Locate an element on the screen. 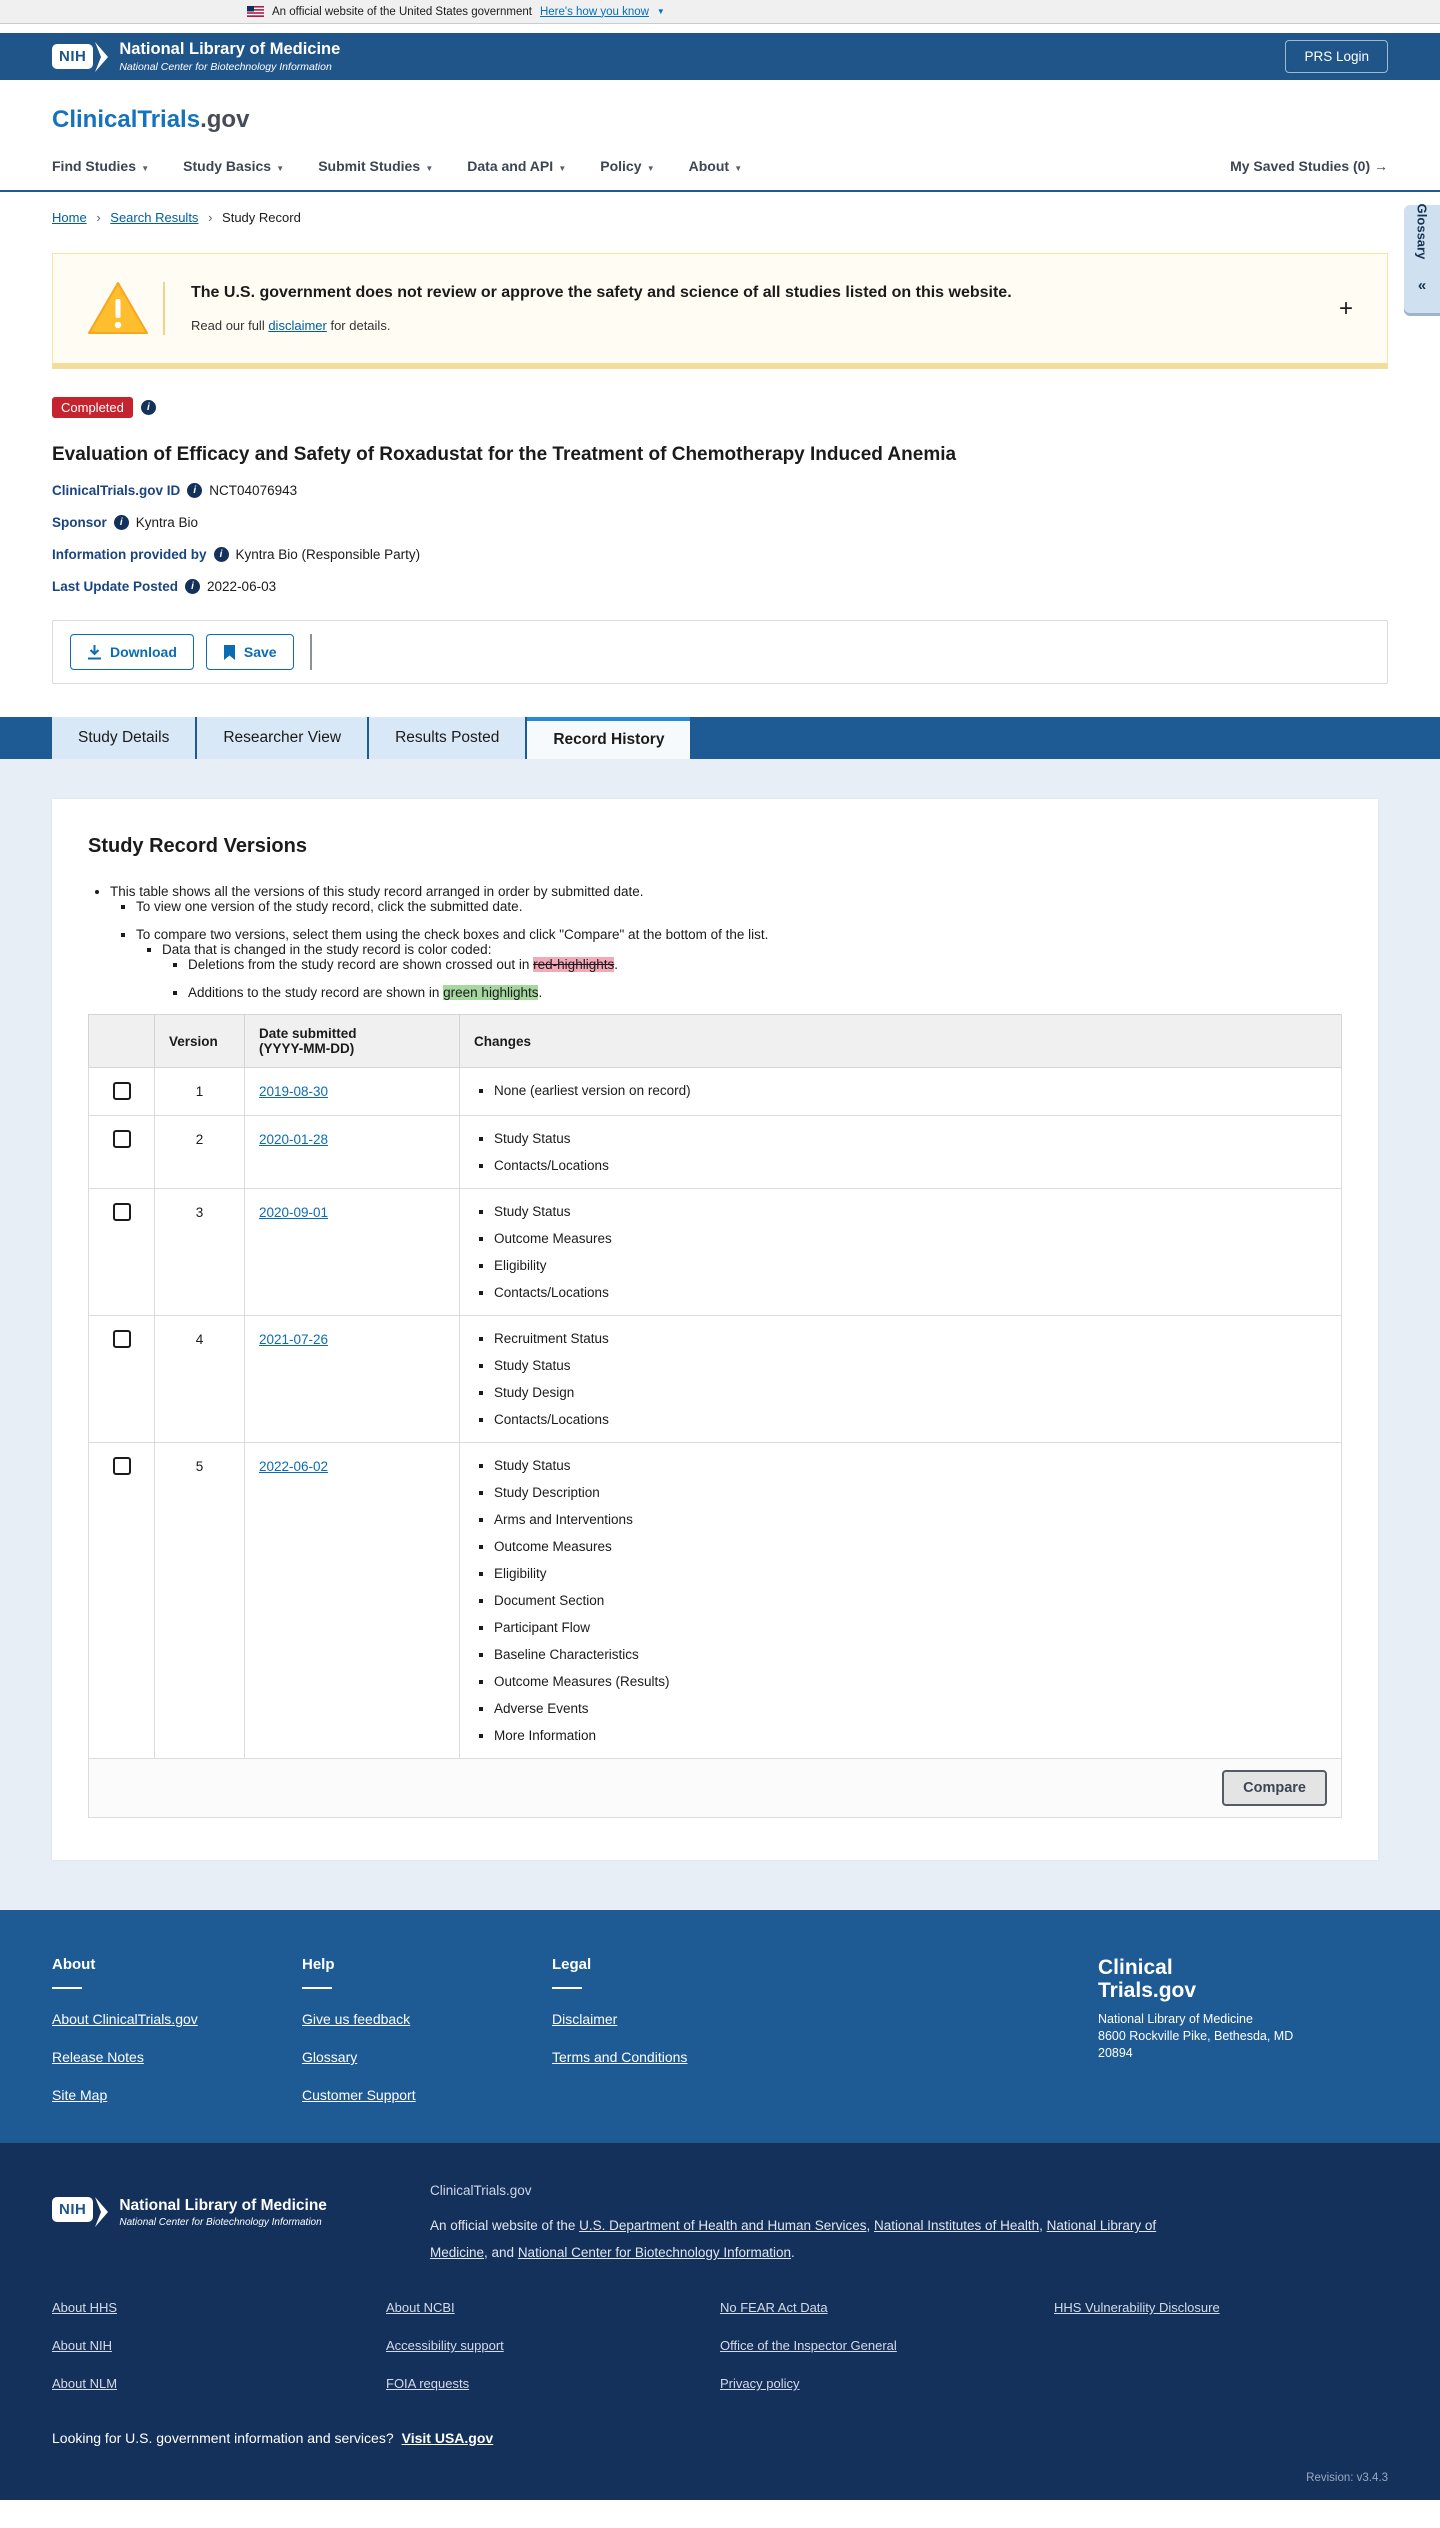  date-submitted-link: 2020-01-28 is located at coordinates (294, 1139).